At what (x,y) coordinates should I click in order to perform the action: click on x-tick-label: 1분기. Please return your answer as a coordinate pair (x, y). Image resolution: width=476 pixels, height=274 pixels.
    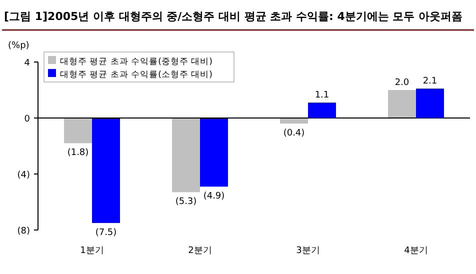
    Looking at the image, I should click on (92, 251).